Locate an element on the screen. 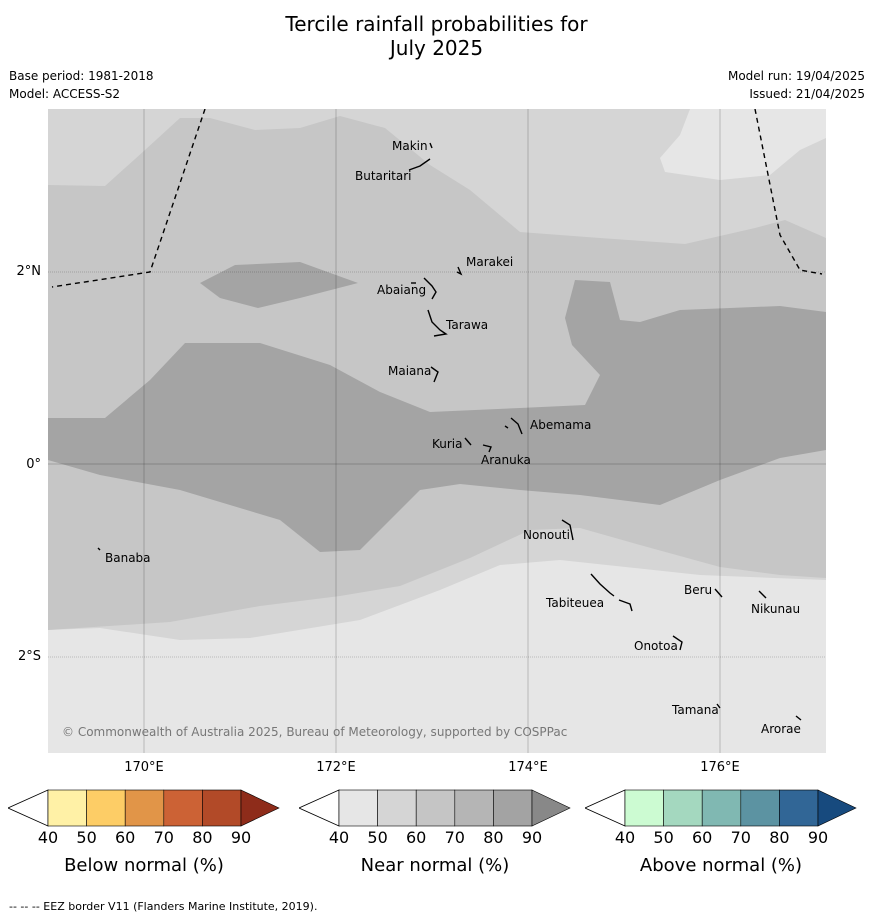 This screenshot has height=919, width=873. colorbar-below-normal-tick: 40 is located at coordinates (48, 837).